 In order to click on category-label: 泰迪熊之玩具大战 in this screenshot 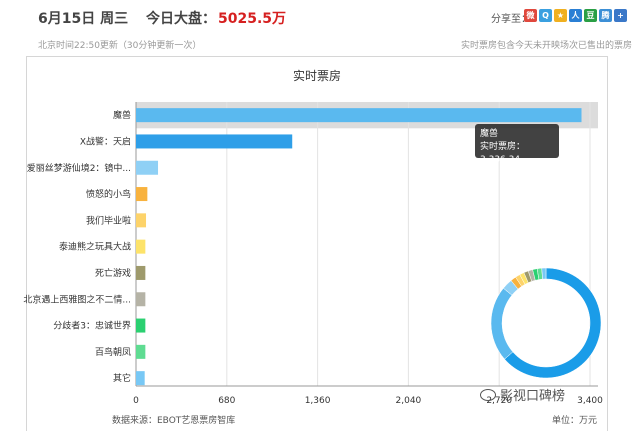, I will do `click(95, 247)`.